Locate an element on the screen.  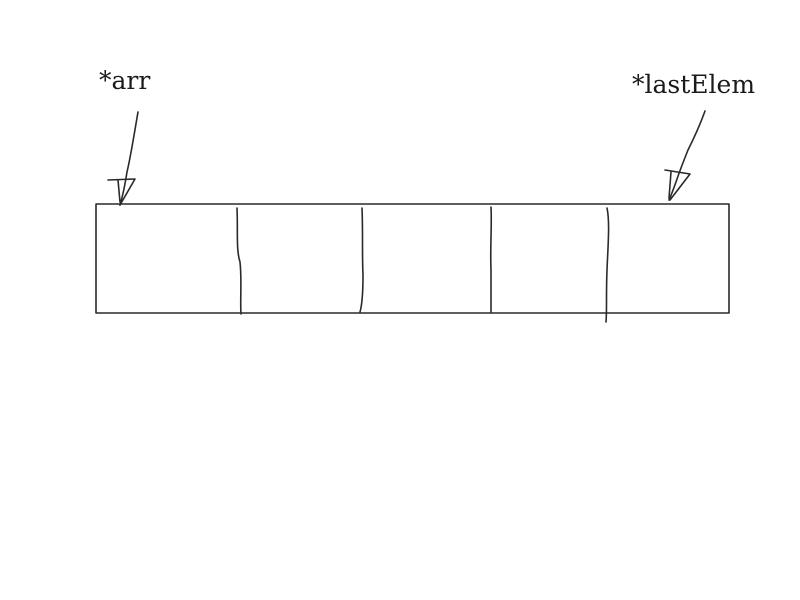
last-elem-pointer-arrow is located at coordinates (685, 155).